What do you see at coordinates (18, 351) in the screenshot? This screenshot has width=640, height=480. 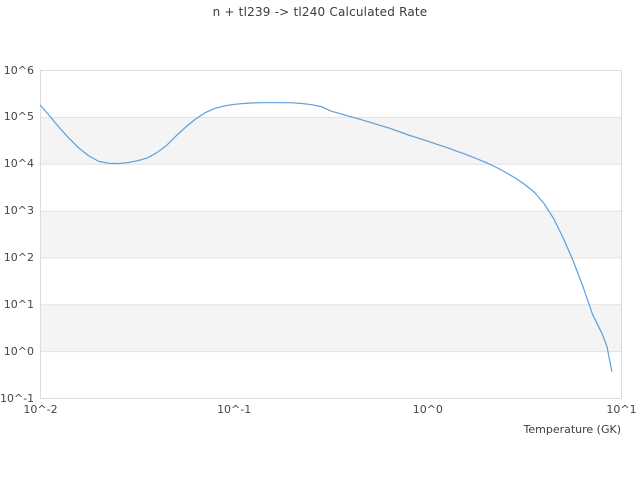 I see `y-tick-label: 10^0` at bounding box center [18, 351].